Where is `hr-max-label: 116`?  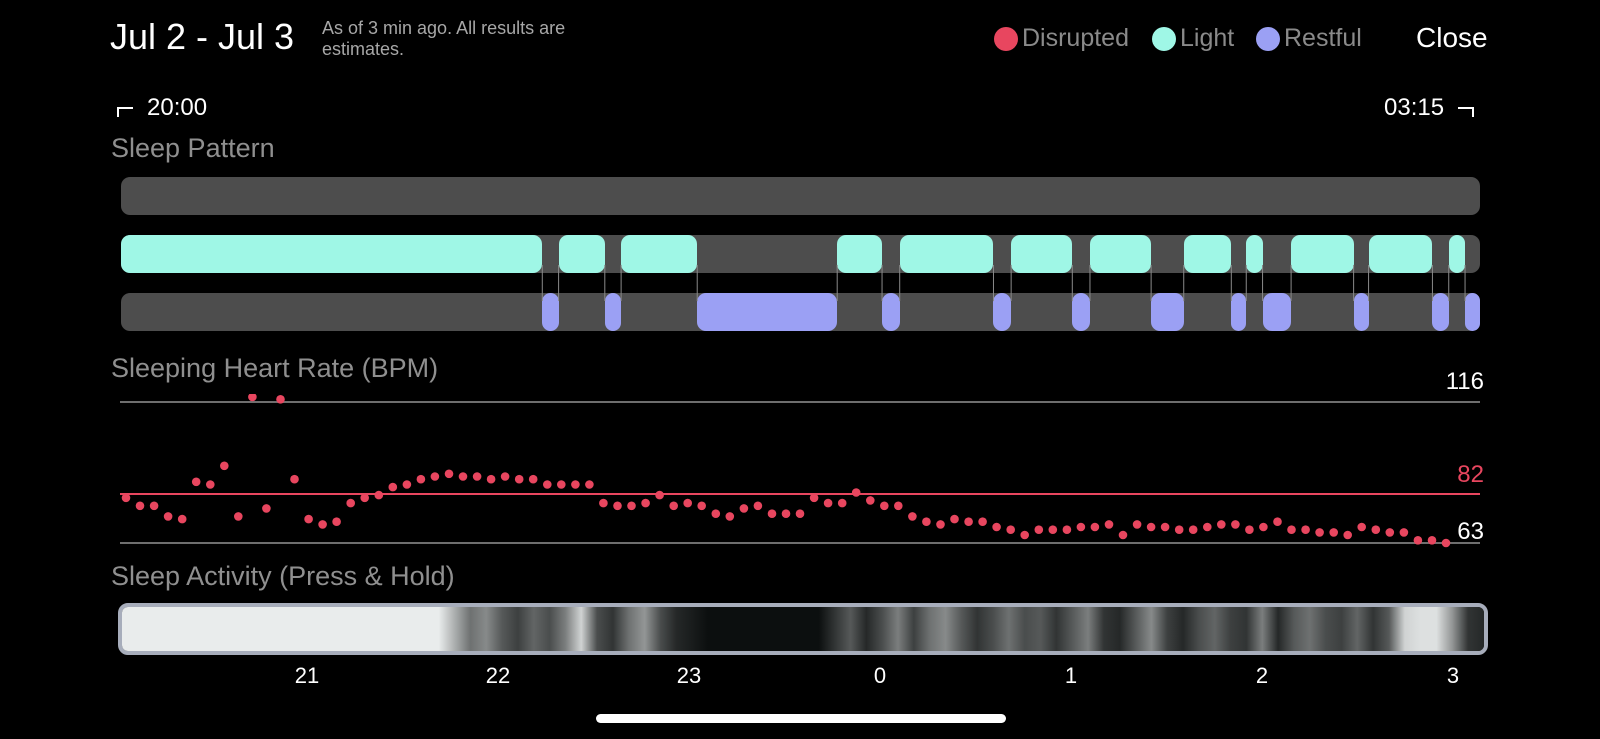
hr-max-label: 116 is located at coordinates (1464, 381).